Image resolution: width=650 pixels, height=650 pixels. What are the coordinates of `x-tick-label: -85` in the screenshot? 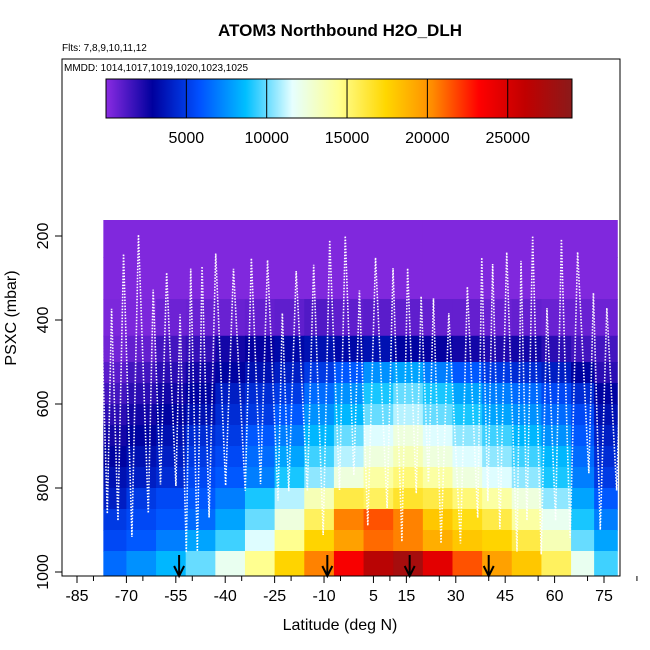 It's located at (76, 596).